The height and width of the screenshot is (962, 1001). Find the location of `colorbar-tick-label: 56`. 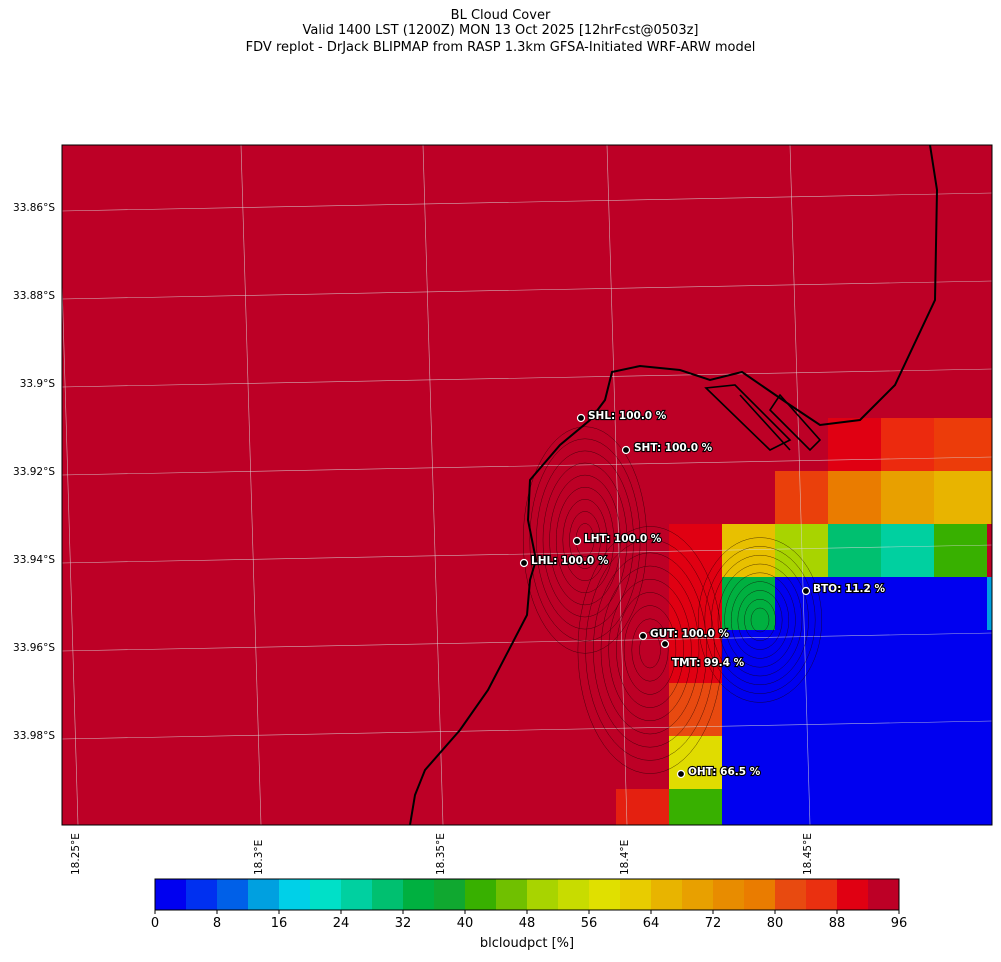

colorbar-tick-label: 56 is located at coordinates (589, 923).